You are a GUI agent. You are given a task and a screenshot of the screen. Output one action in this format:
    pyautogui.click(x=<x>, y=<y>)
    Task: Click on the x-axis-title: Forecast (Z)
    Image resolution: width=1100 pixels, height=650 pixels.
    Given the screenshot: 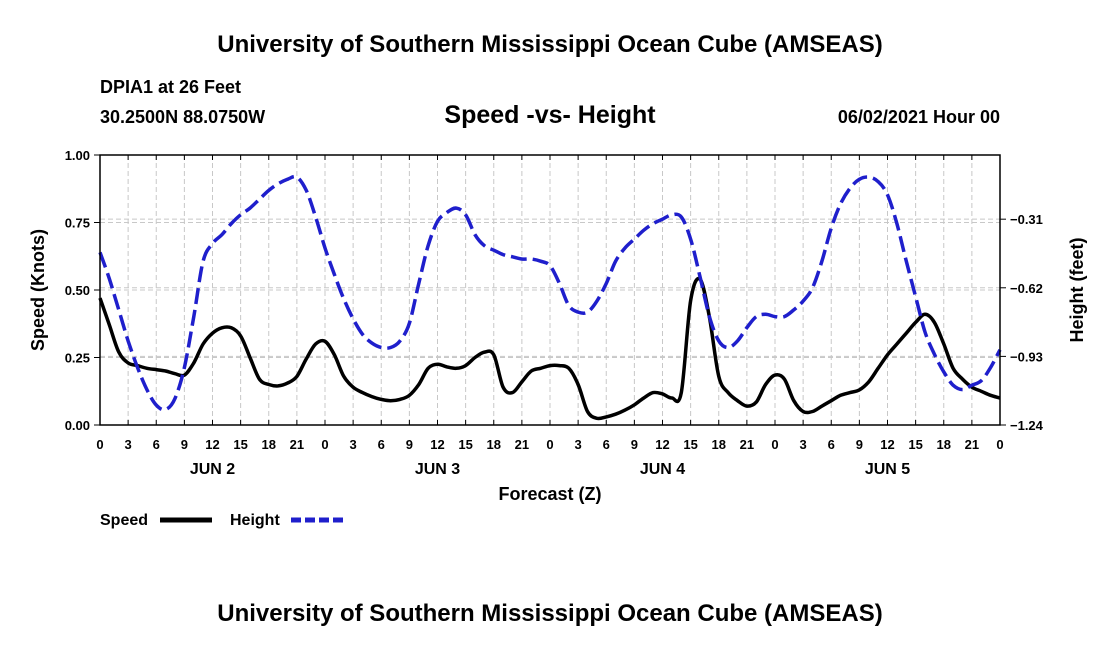 What is the action you would take?
    pyautogui.click(x=549, y=494)
    